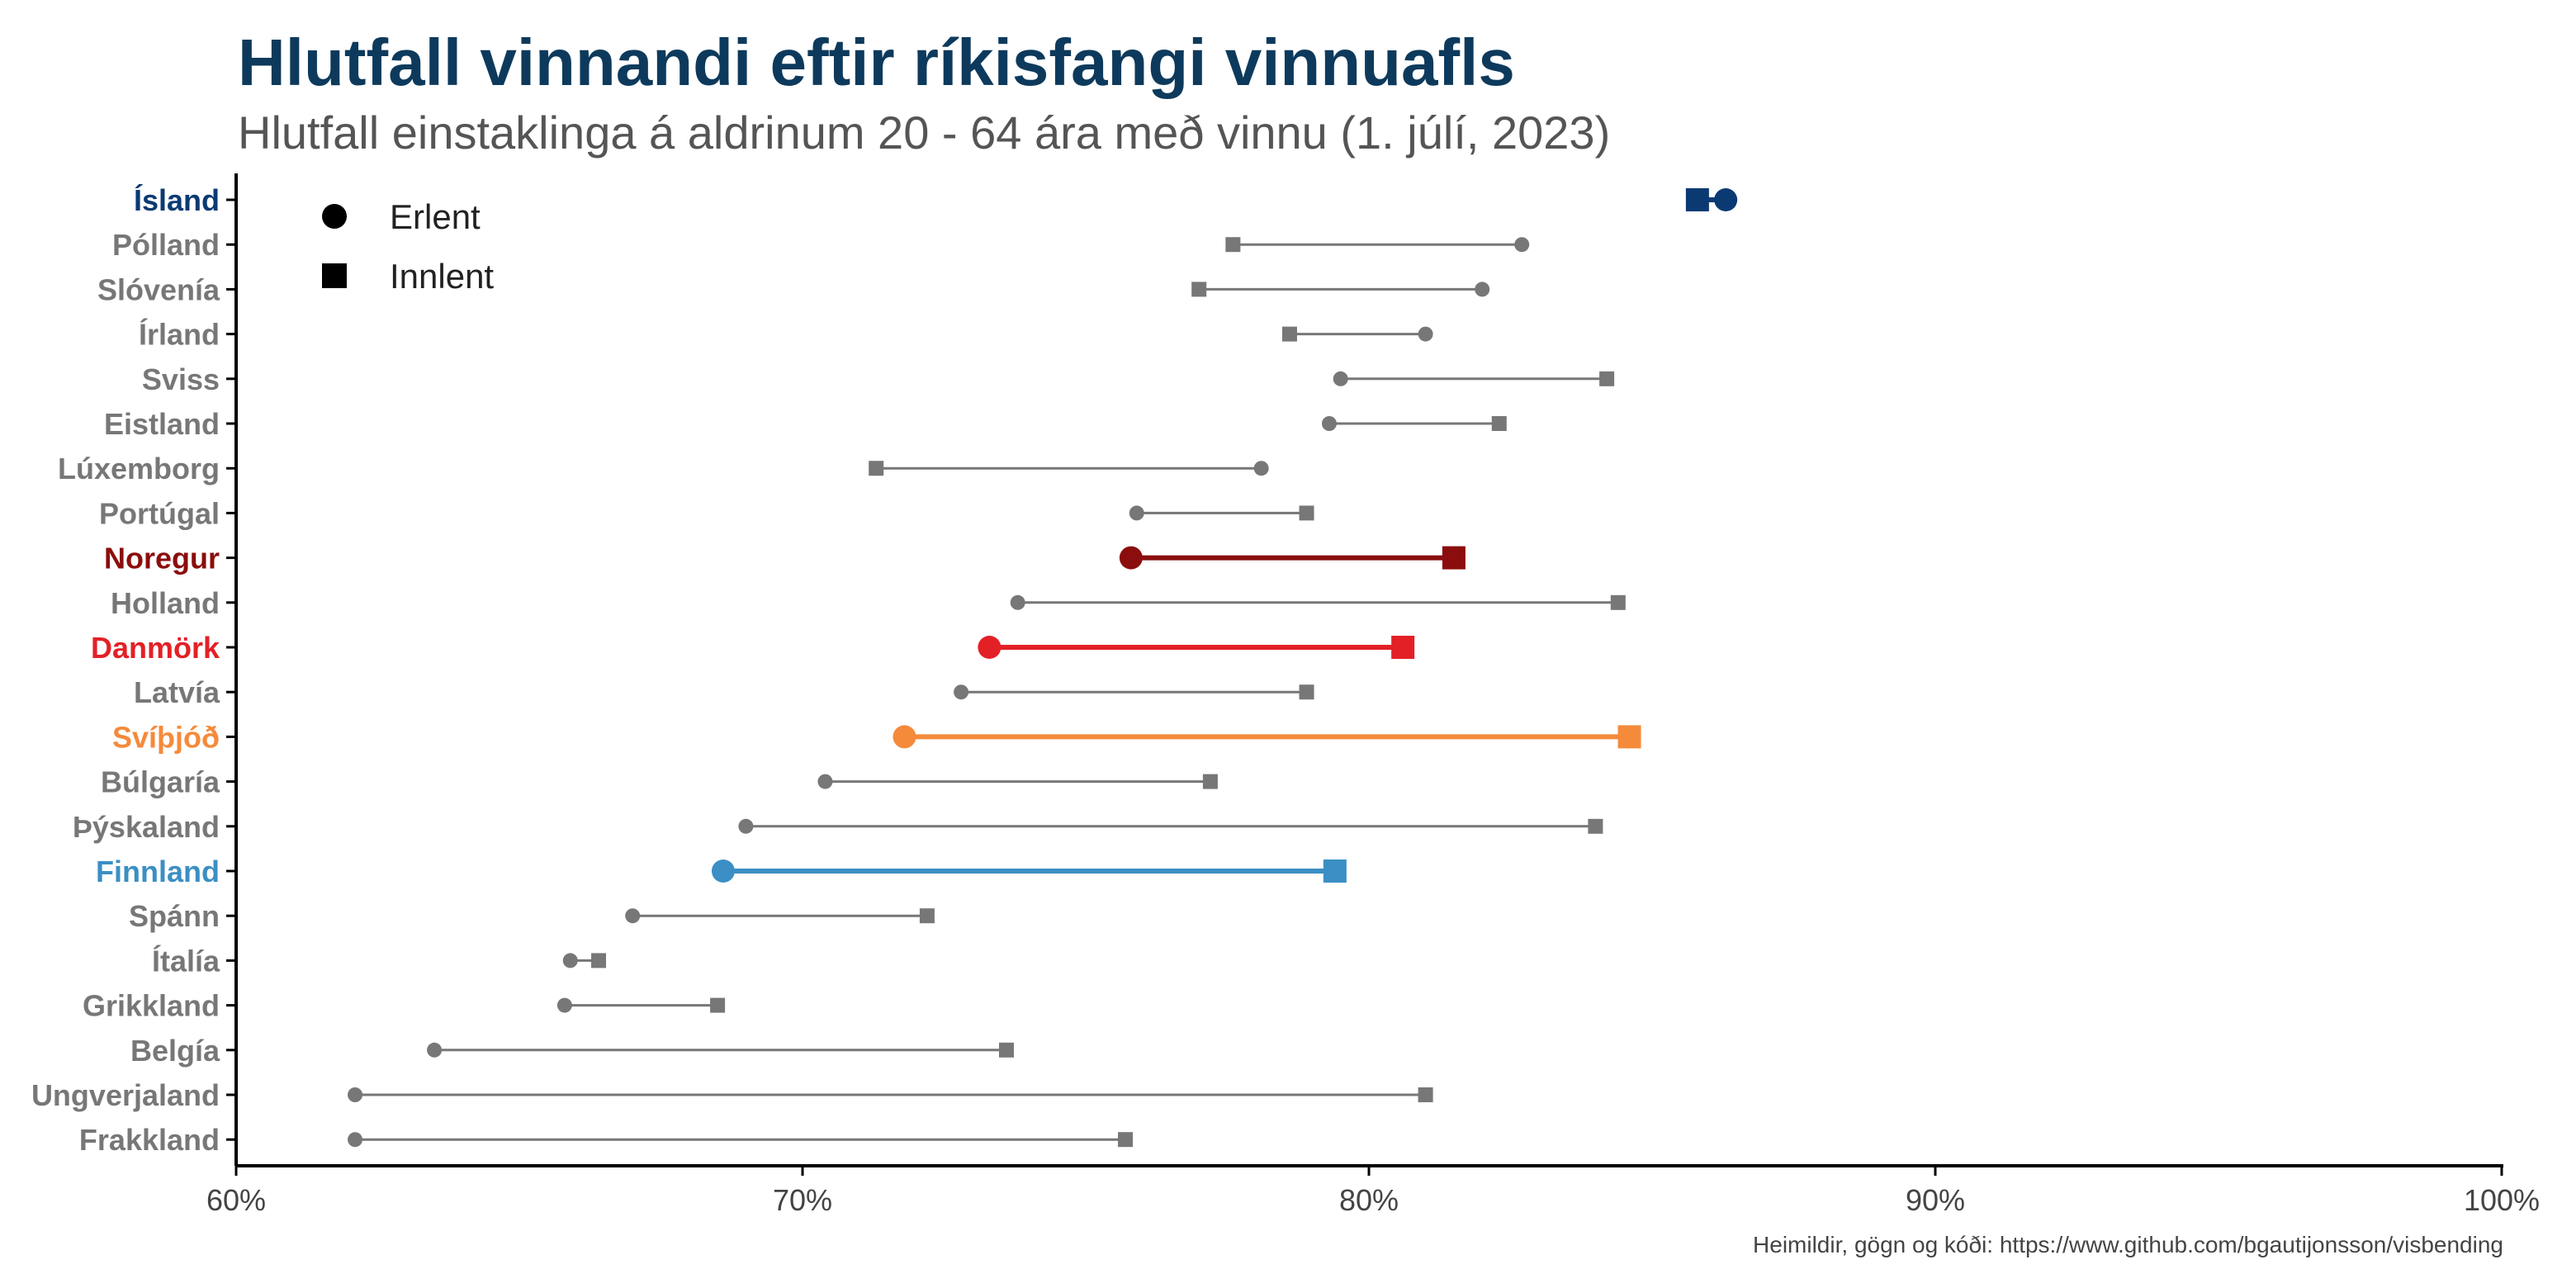  I want to click on x-tick-label: 100%, so click(2502, 1200).